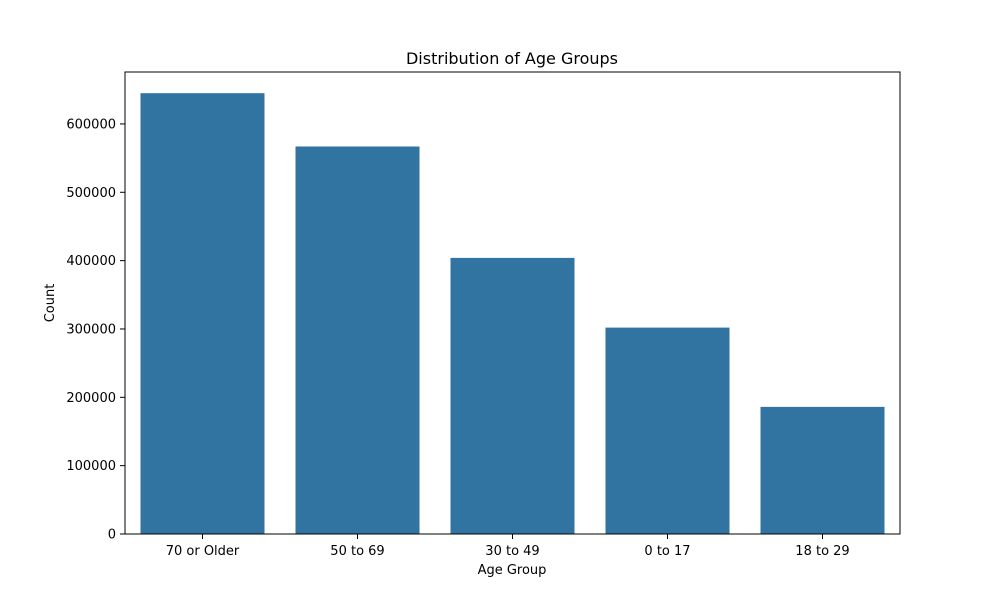 The width and height of the screenshot is (1000, 604). I want to click on x-tick-label: 18 to 29, so click(822, 551).